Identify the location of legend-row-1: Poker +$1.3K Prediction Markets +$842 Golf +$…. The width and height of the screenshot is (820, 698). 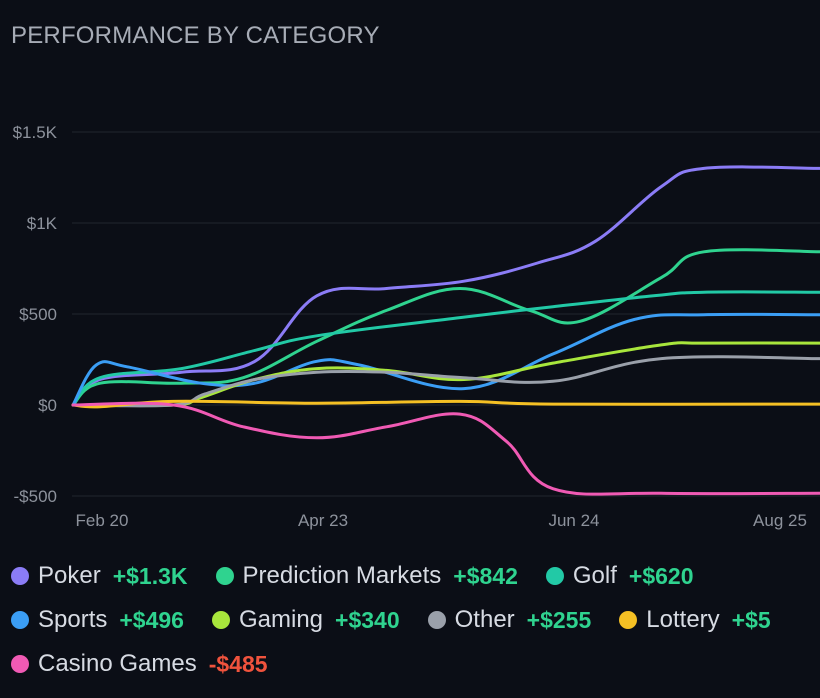
(366, 576).